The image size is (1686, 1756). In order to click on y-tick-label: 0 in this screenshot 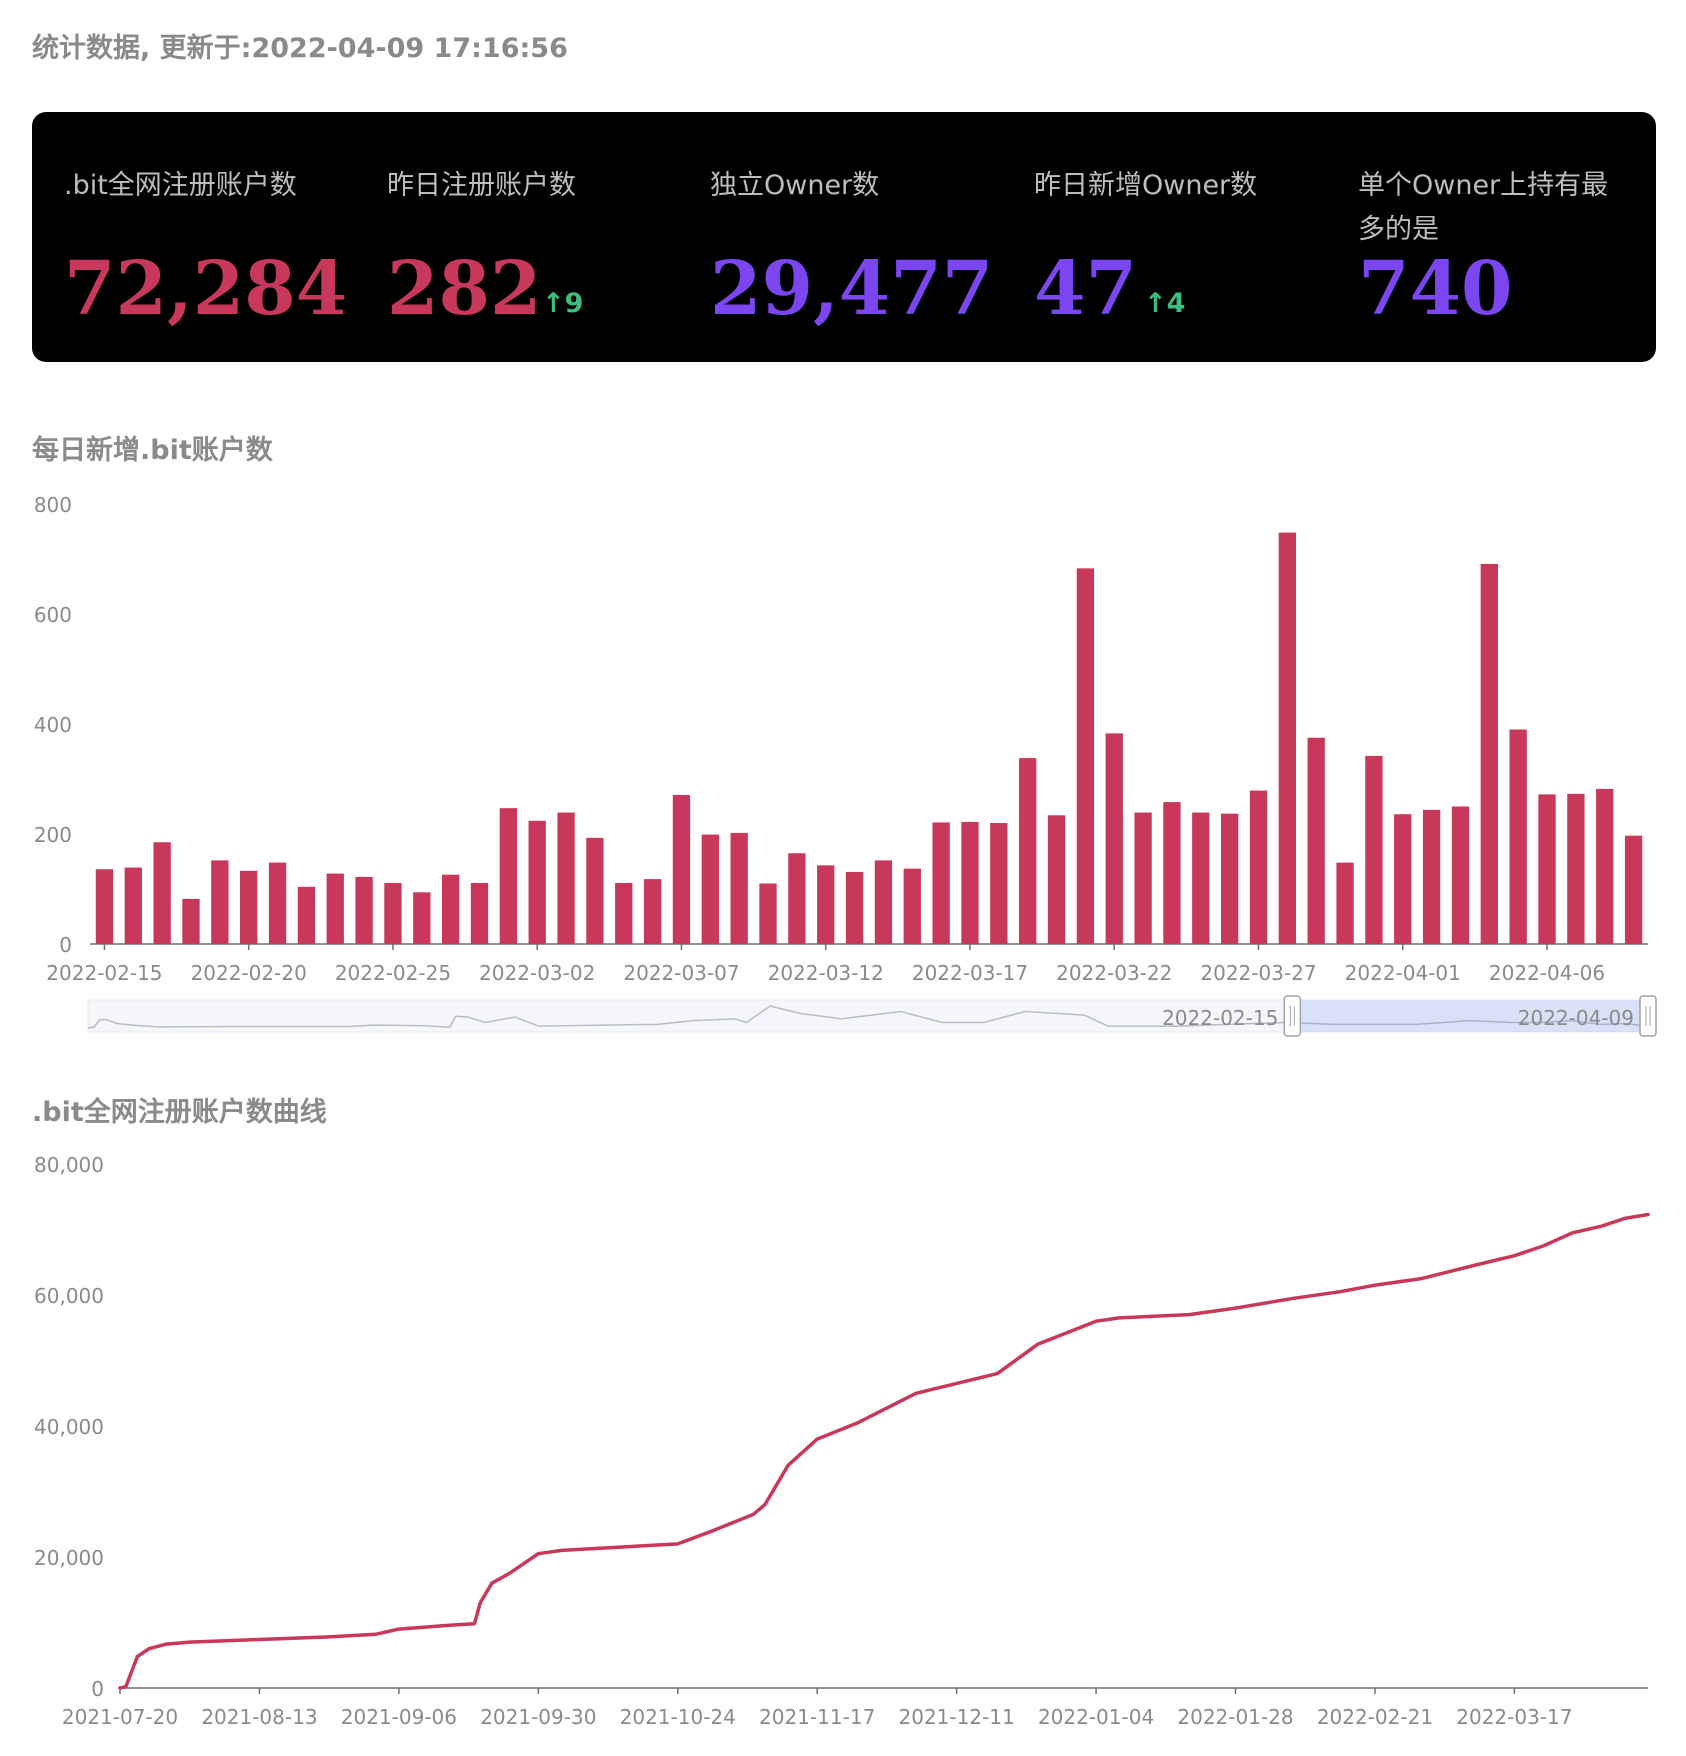, I will do `click(97, 1689)`.